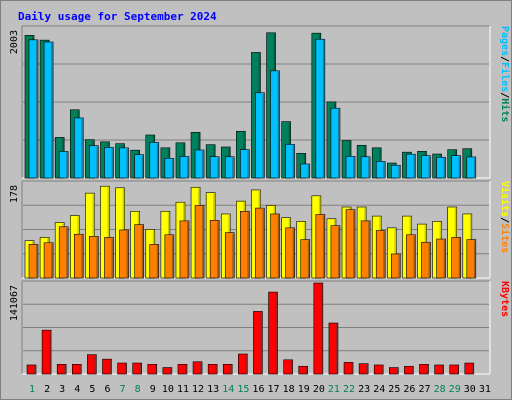 Image resolution: width=512 pixels, height=400 pixels. I want to click on x-axis-day-label: 10, so click(168, 389).